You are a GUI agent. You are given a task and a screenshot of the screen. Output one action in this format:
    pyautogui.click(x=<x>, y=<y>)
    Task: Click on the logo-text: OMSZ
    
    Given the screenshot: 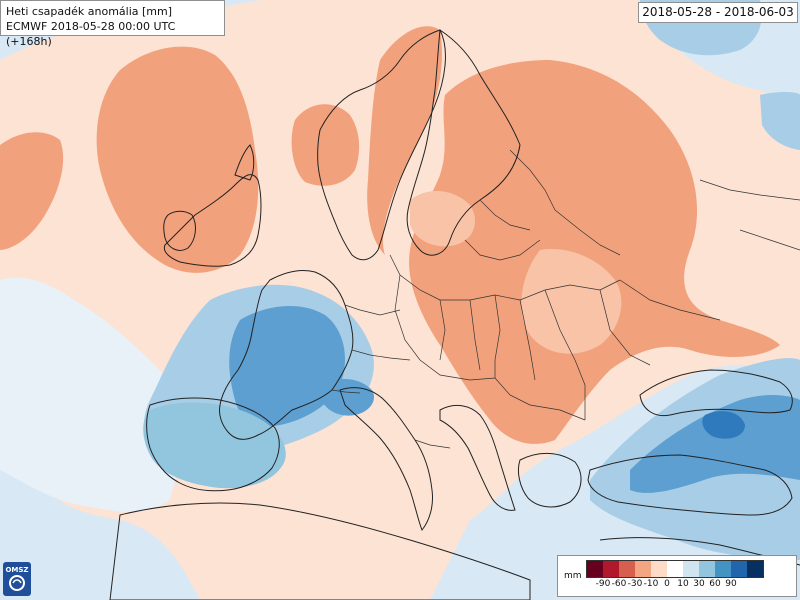 What is the action you would take?
    pyautogui.click(x=16, y=570)
    